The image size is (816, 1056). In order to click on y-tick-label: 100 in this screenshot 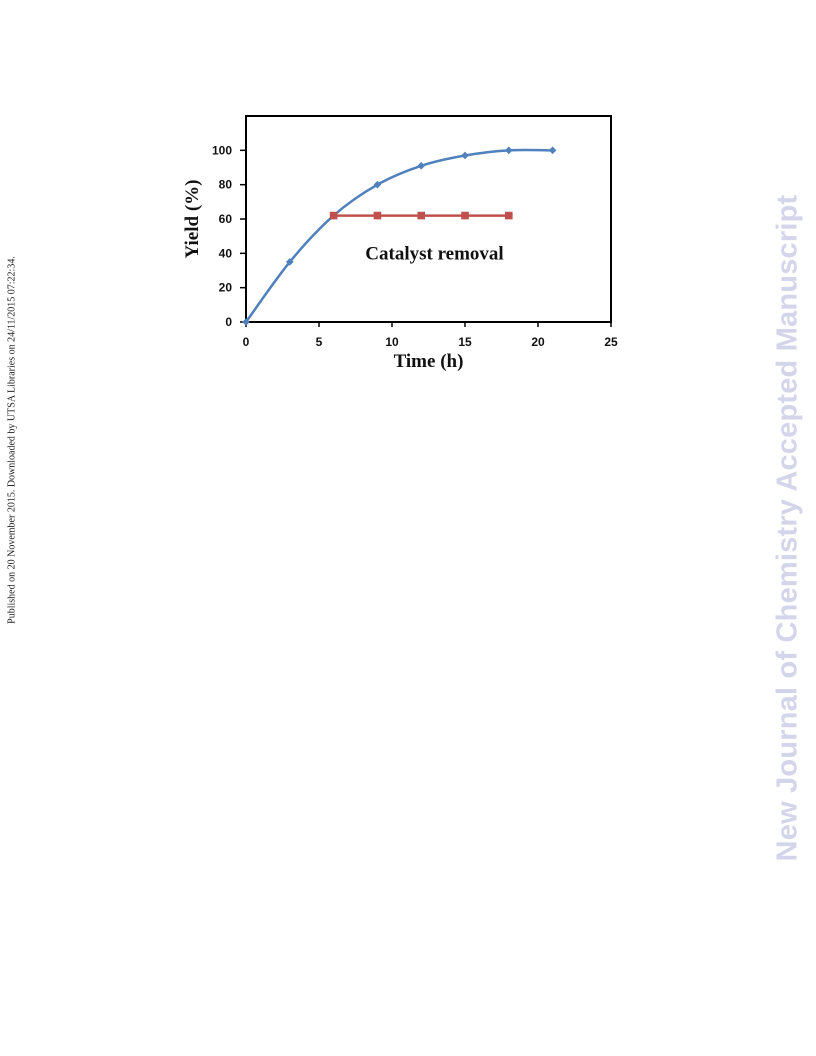, I will do `click(222, 150)`.